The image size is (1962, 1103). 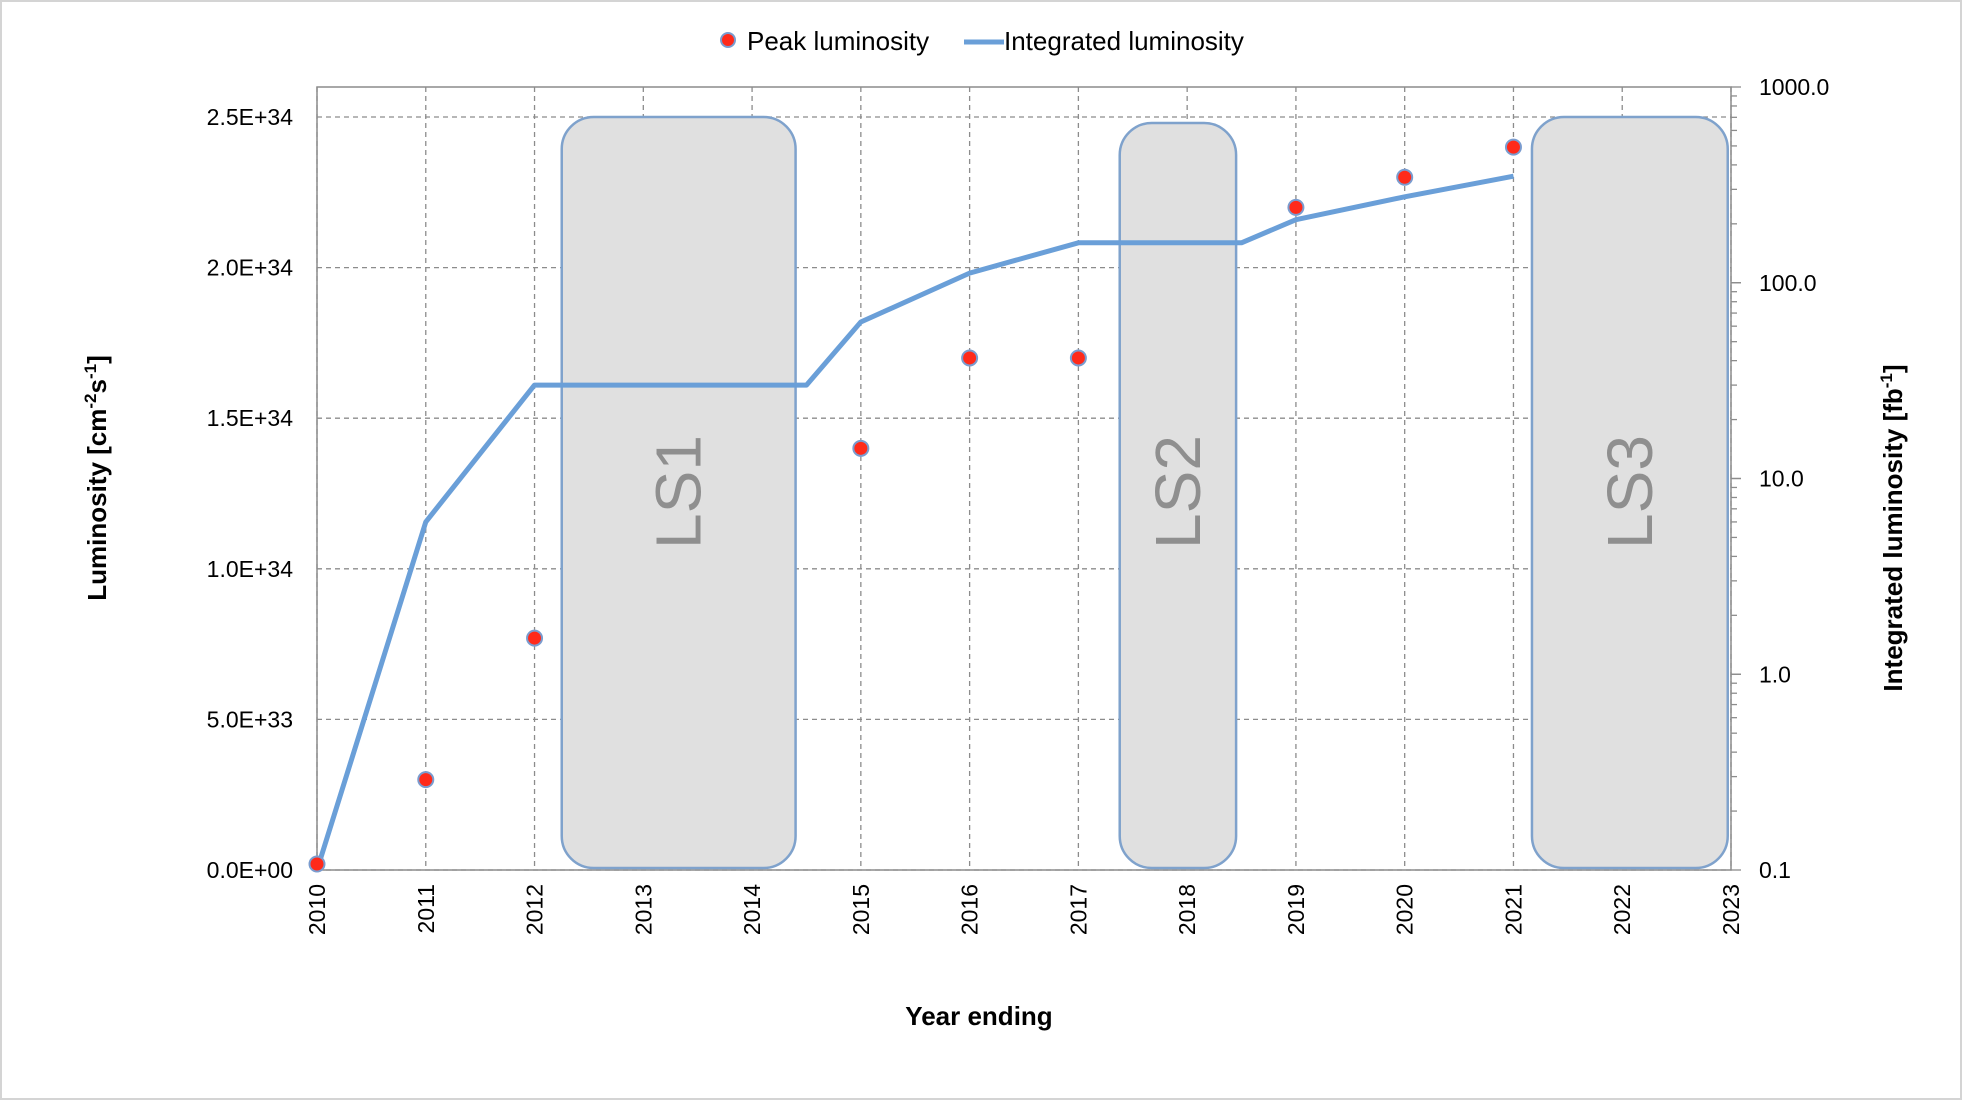 I want to click on x-tick-label: 2022, so click(x=1622, y=909).